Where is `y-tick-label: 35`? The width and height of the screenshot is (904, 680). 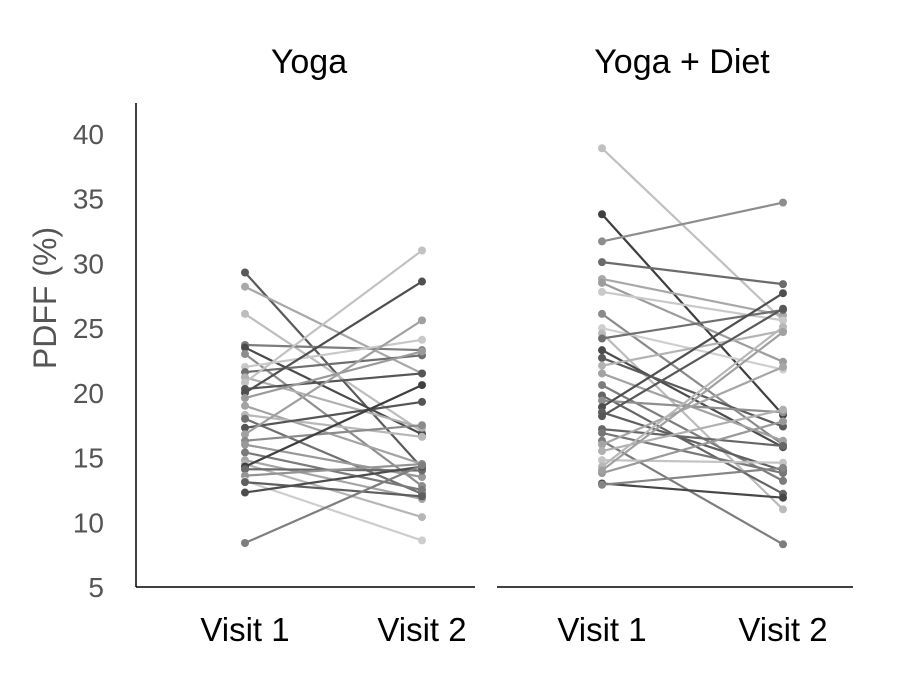
y-tick-label: 35 is located at coordinates (88, 199).